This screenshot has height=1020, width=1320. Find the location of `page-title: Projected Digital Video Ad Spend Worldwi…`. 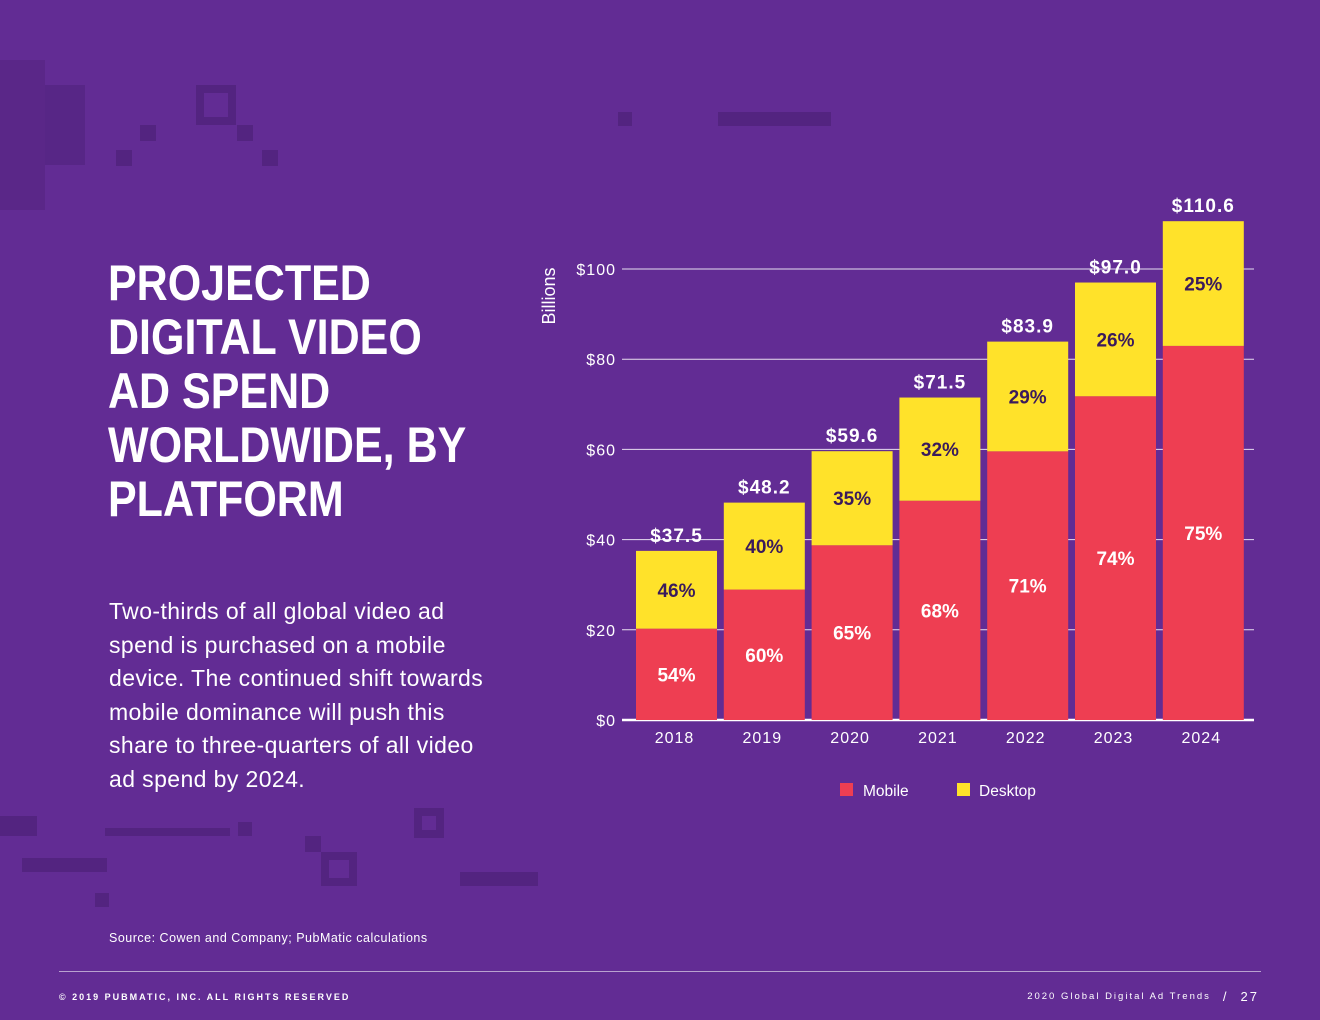

page-title: Projected Digital Video Ad Spend Worldwi… is located at coordinates (287, 391).